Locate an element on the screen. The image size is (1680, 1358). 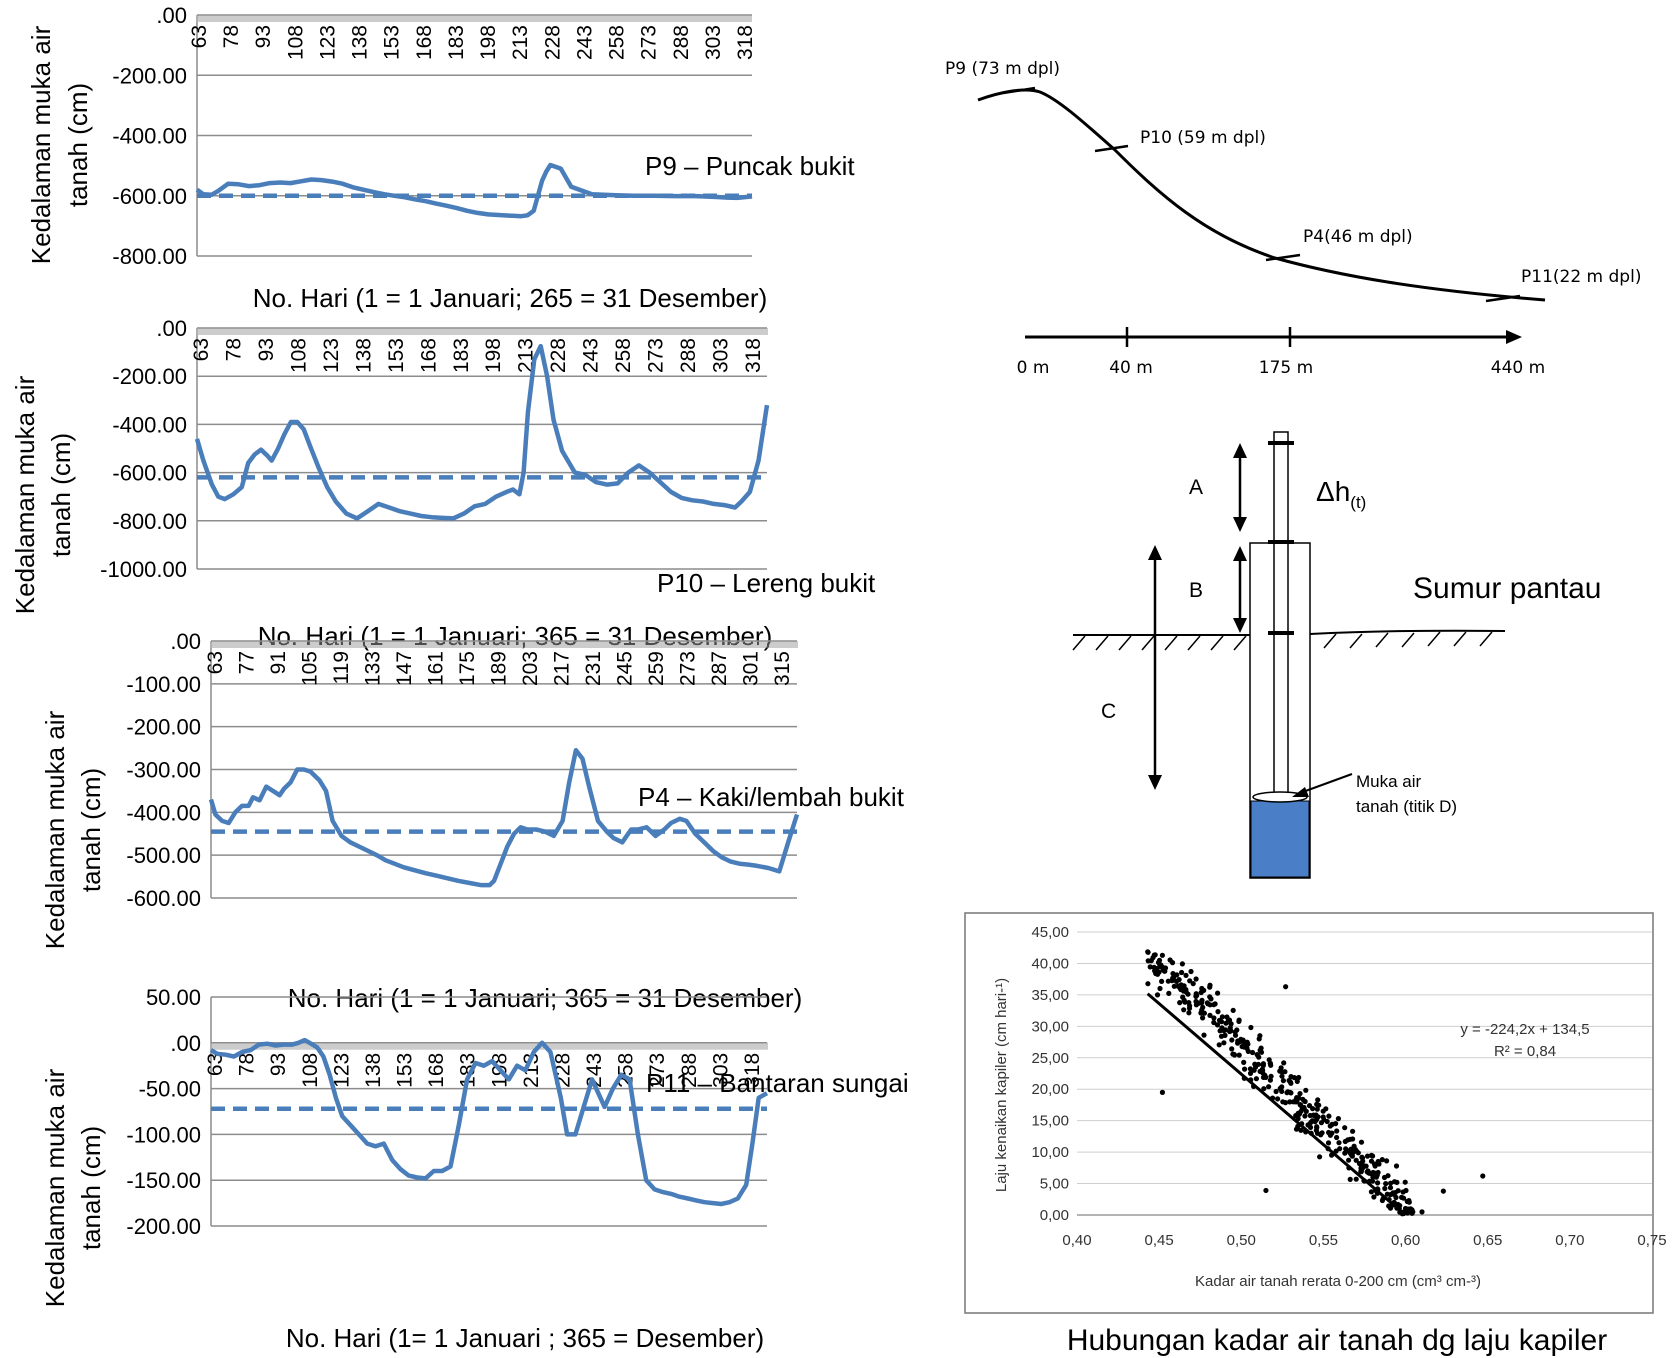
series-line-p11 is located at coordinates (489, 1122).